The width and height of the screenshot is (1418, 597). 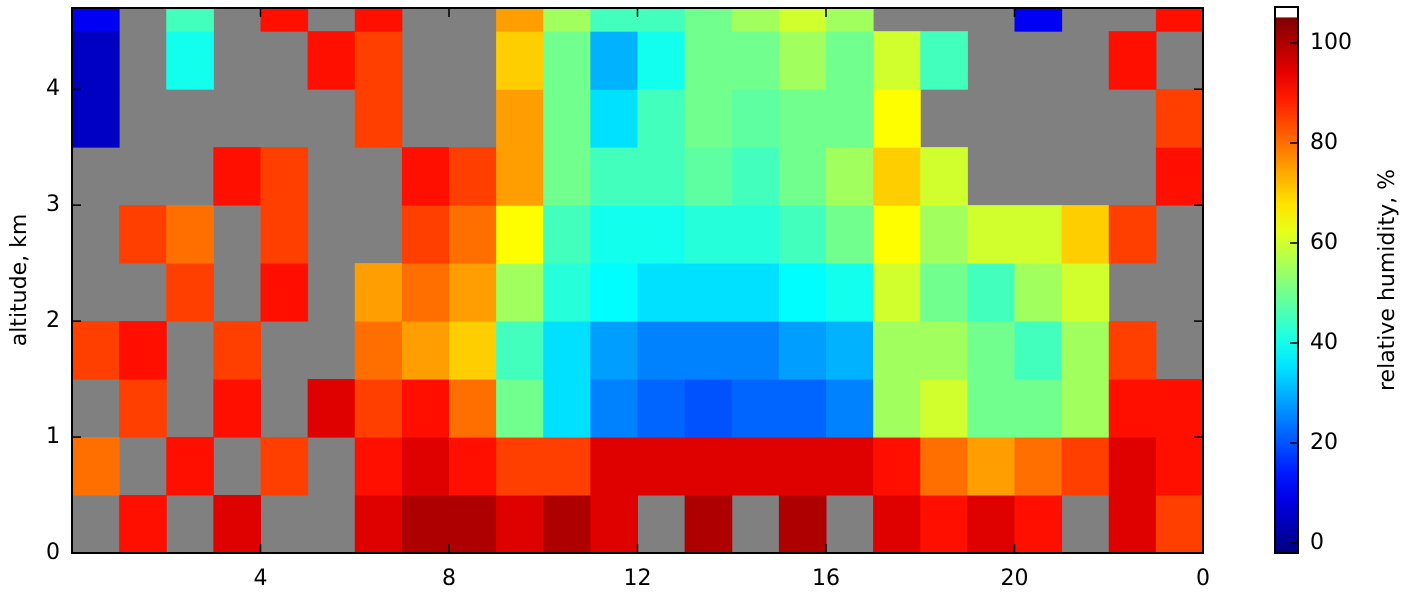 I want to click on y-tick-label: 2, so click(x=53, y=320).